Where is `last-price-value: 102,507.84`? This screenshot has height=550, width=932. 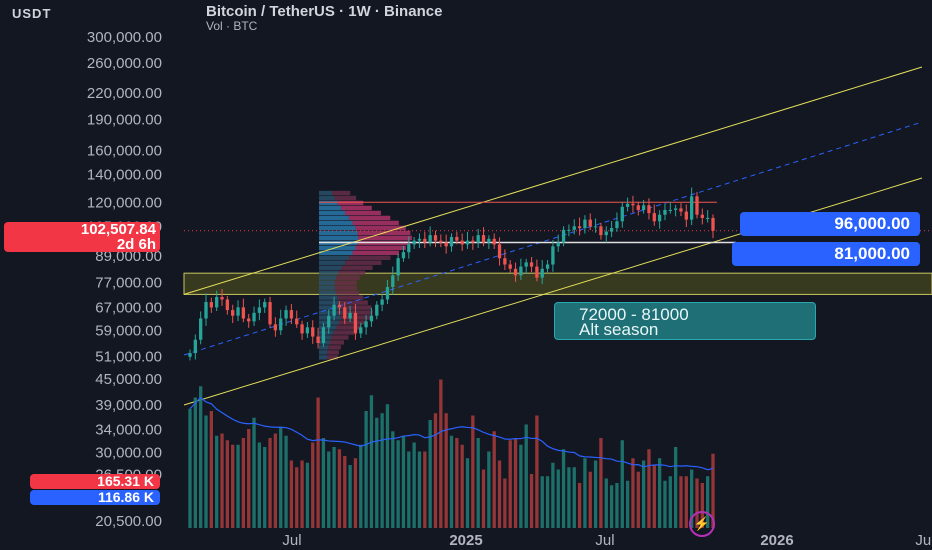
last-price-value: 102,507.84 is located at coordinates (118, 229).